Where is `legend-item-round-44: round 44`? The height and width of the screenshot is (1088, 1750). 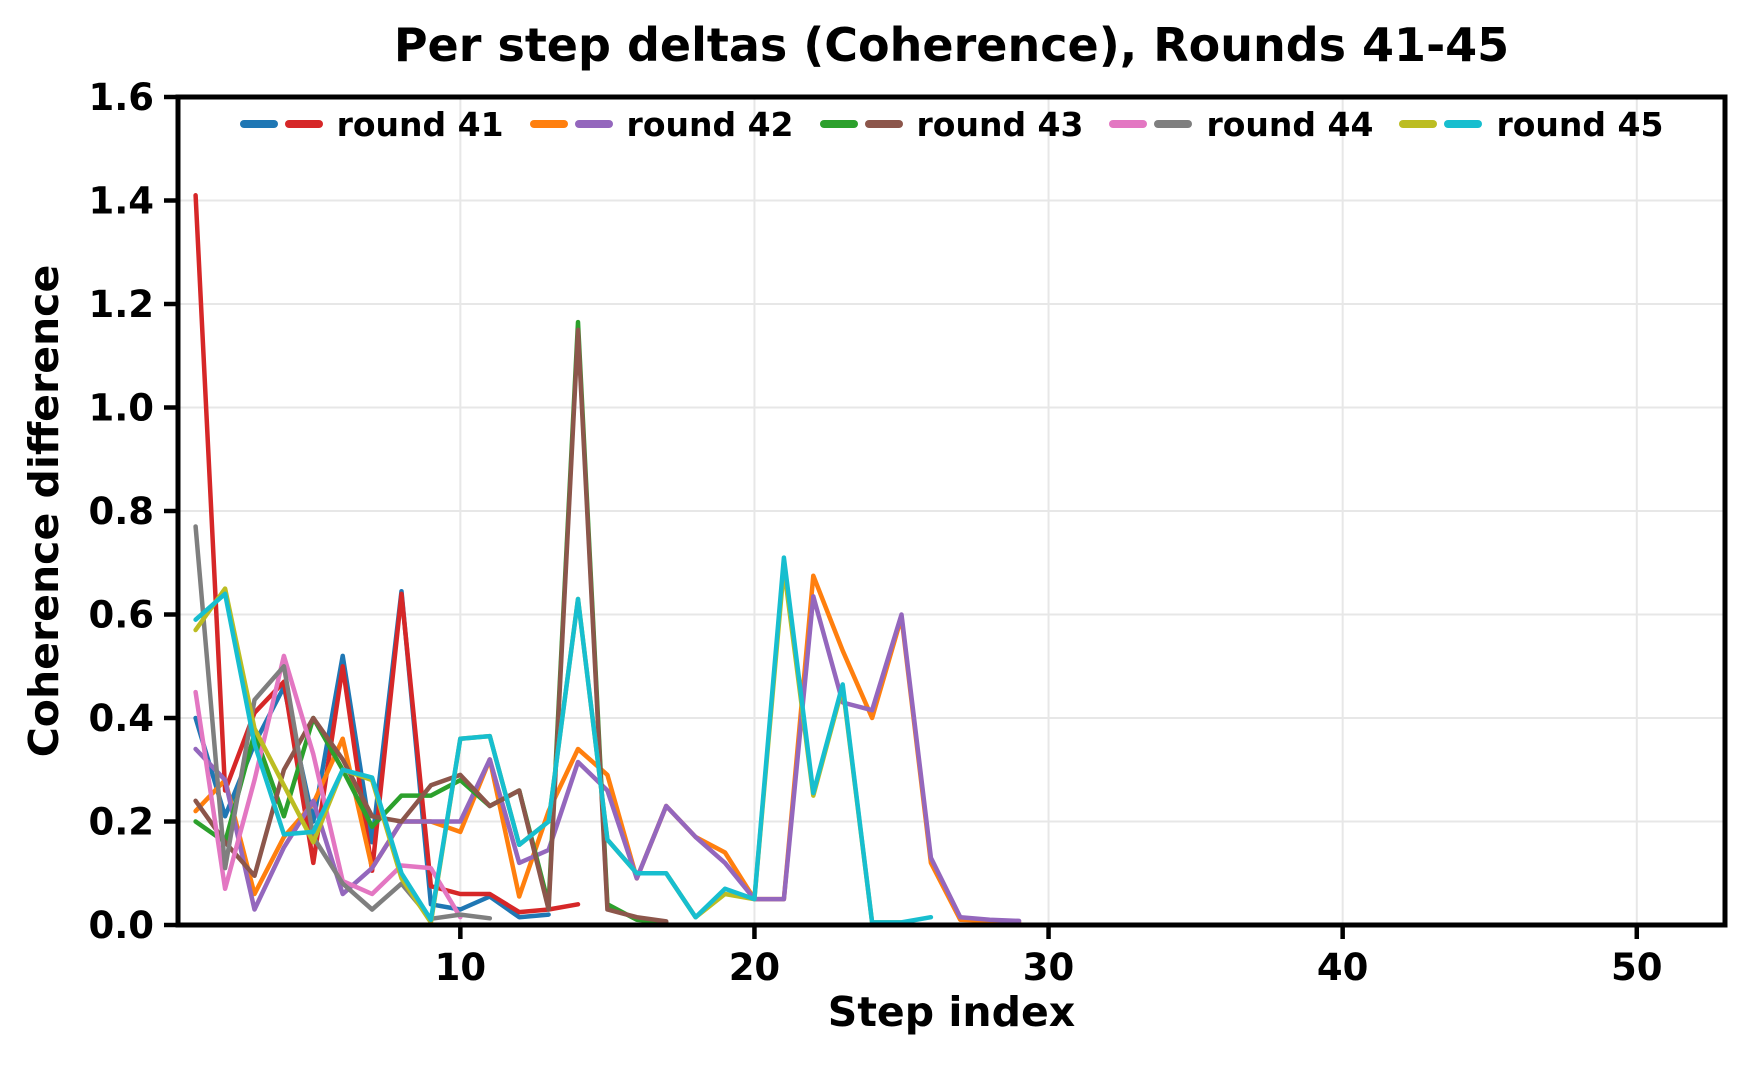 legend-item-round-44: round 44 is located at coordinates (1241, 124).